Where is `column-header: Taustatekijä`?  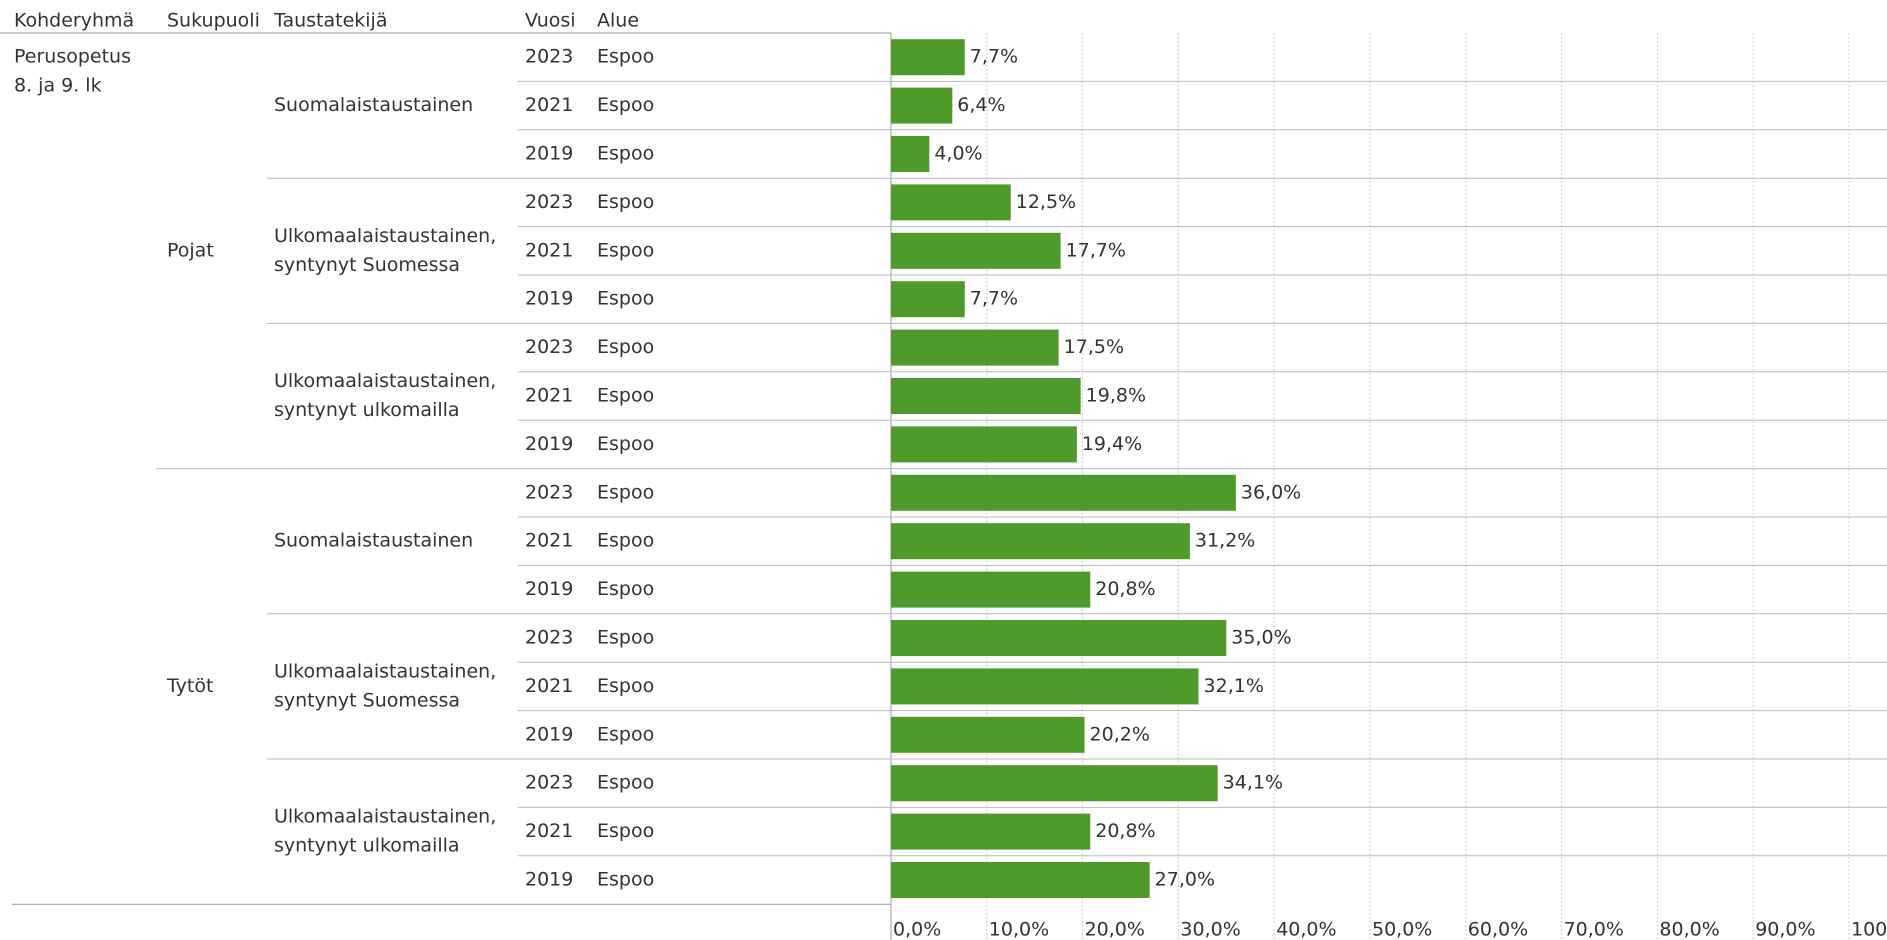
column-header: Taustatekijä is located at coordinates (330, 21).